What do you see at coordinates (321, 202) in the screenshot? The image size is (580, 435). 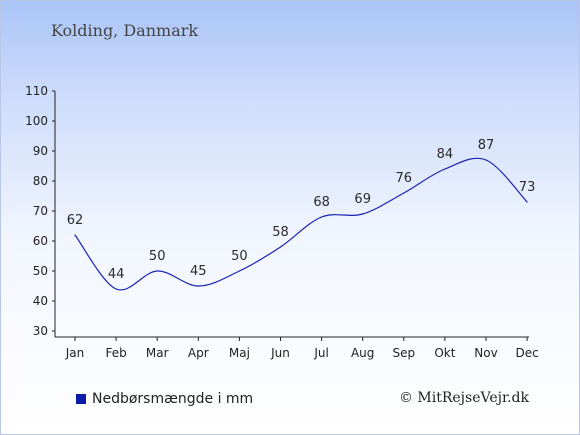 I see `data-label: 68` at bounding box center [321, 202].